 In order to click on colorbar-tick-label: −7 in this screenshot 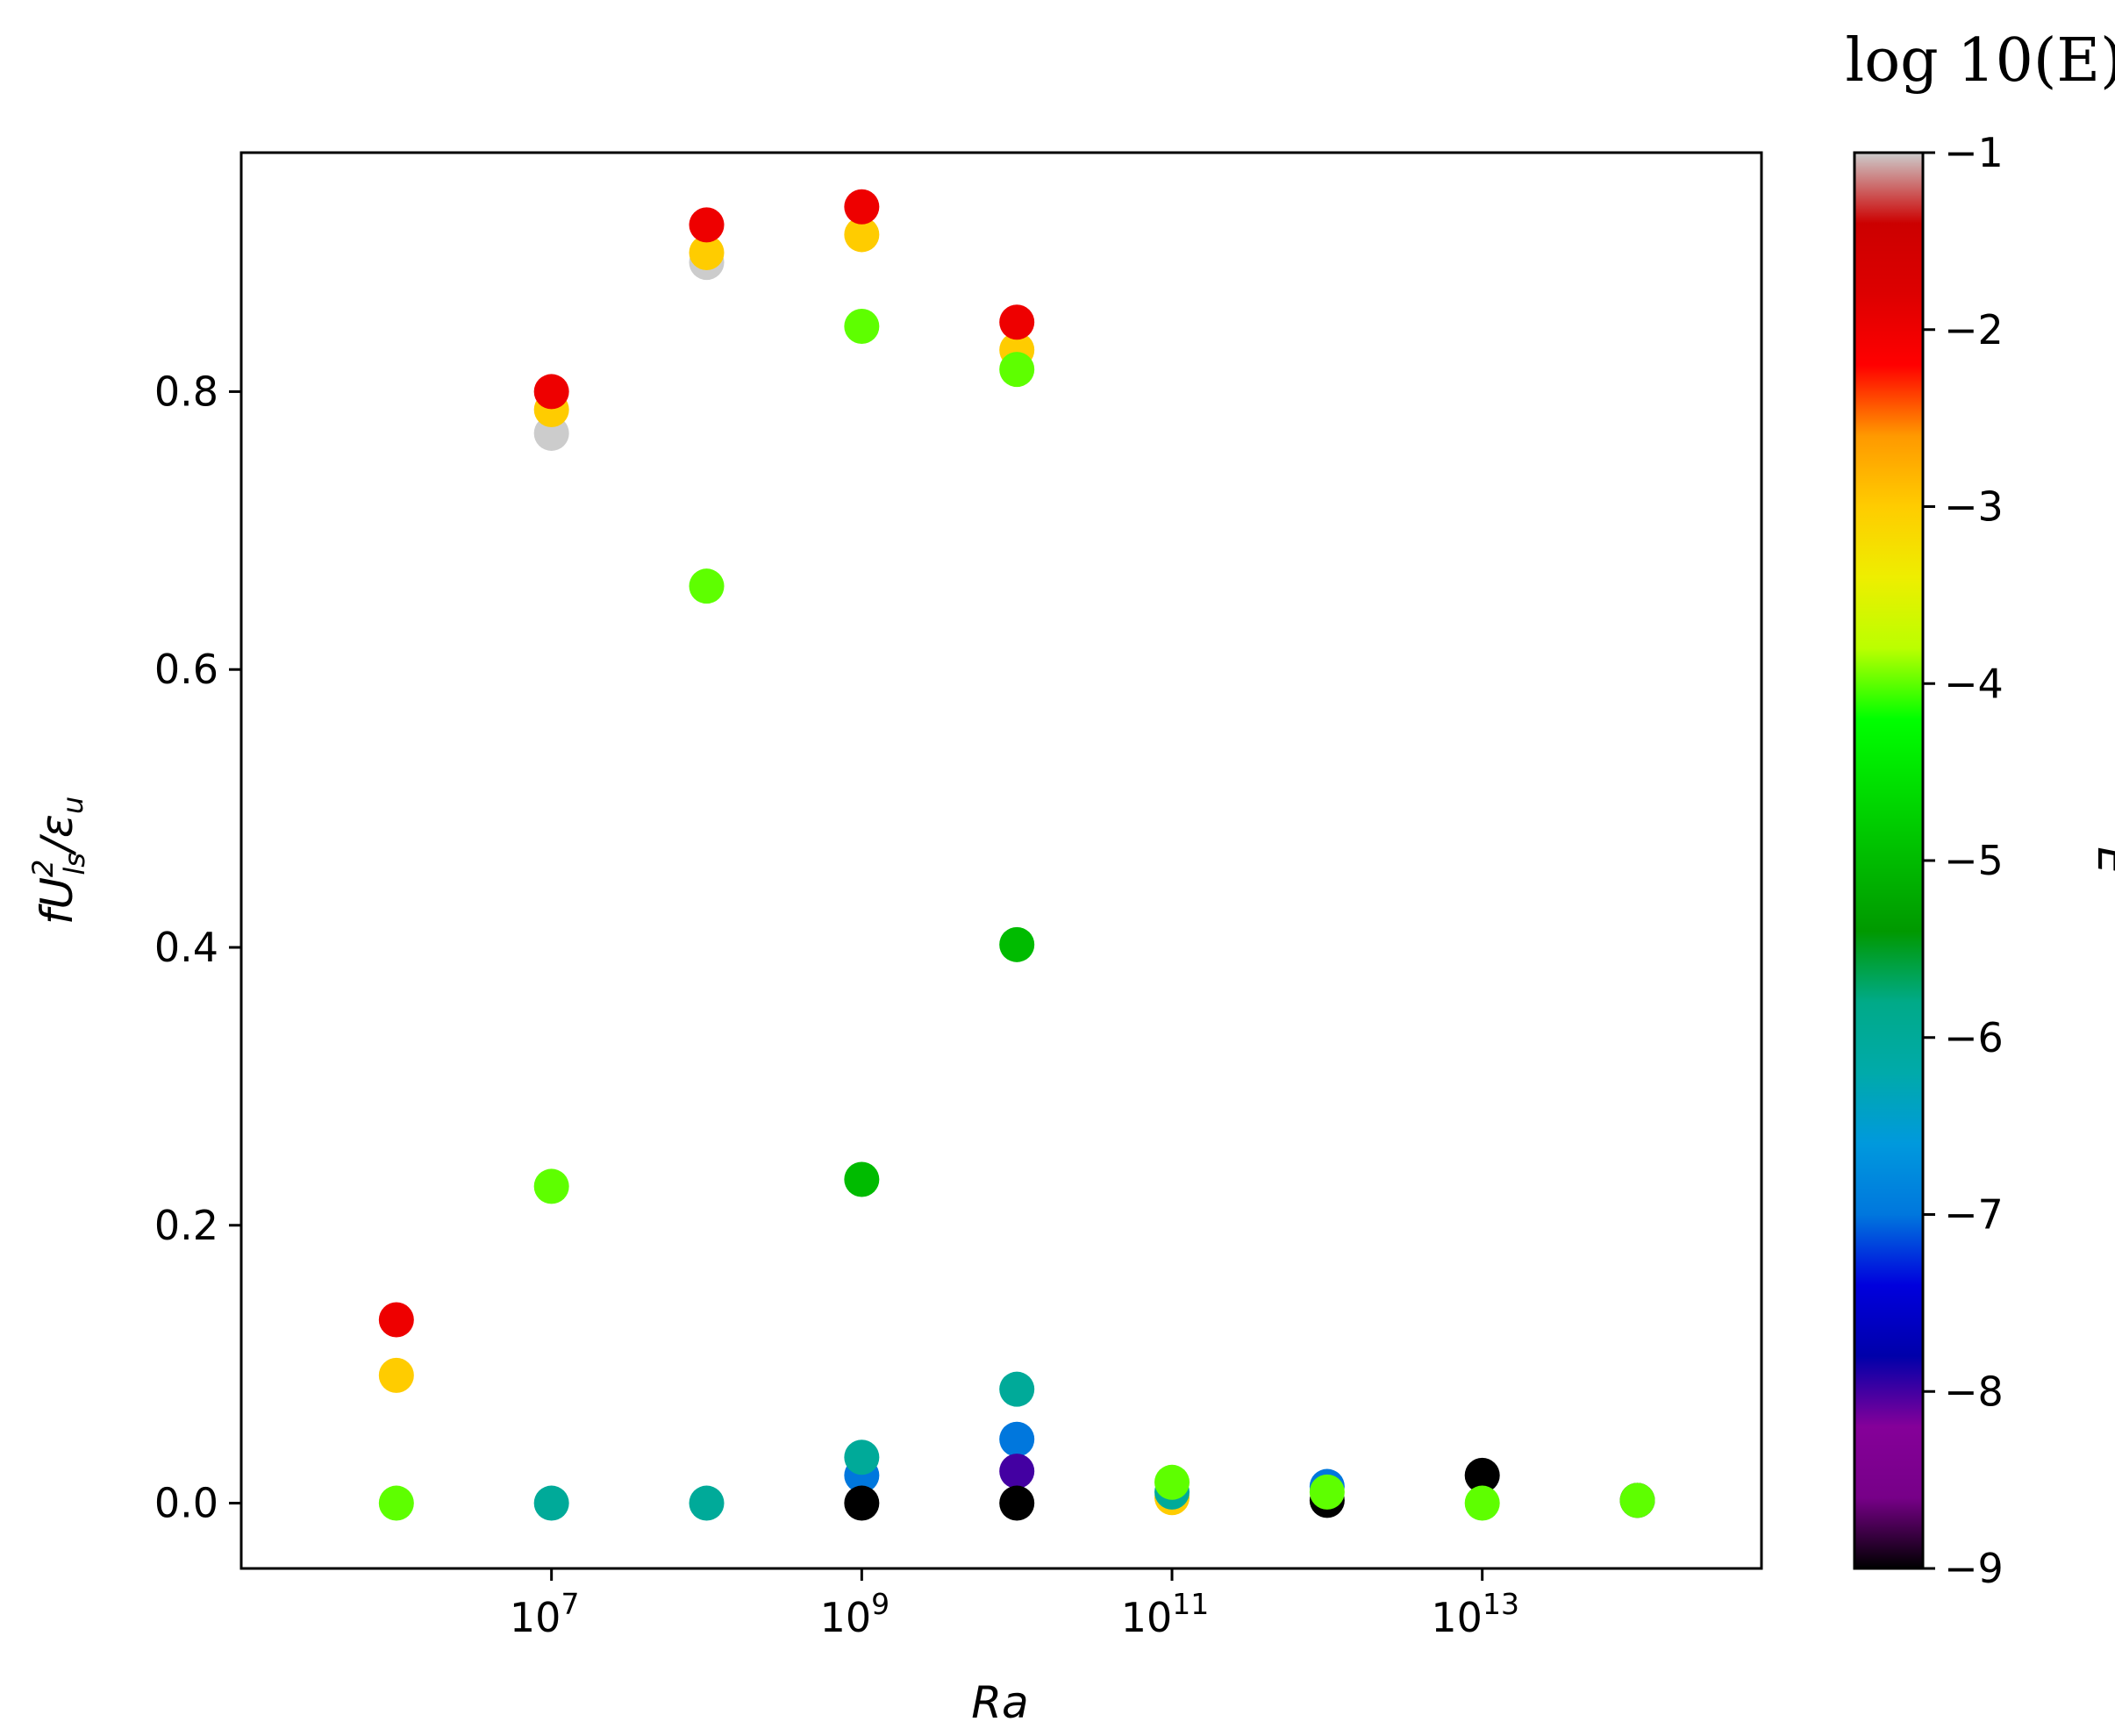, I will do `click(1974, 1215)`.